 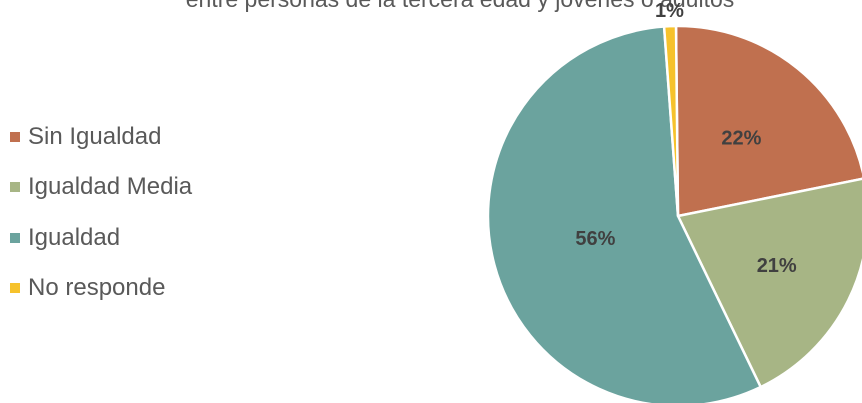 I want to click on legend-item-sin-igualdad: Sin Igualdad, so click(x=101, y=136).